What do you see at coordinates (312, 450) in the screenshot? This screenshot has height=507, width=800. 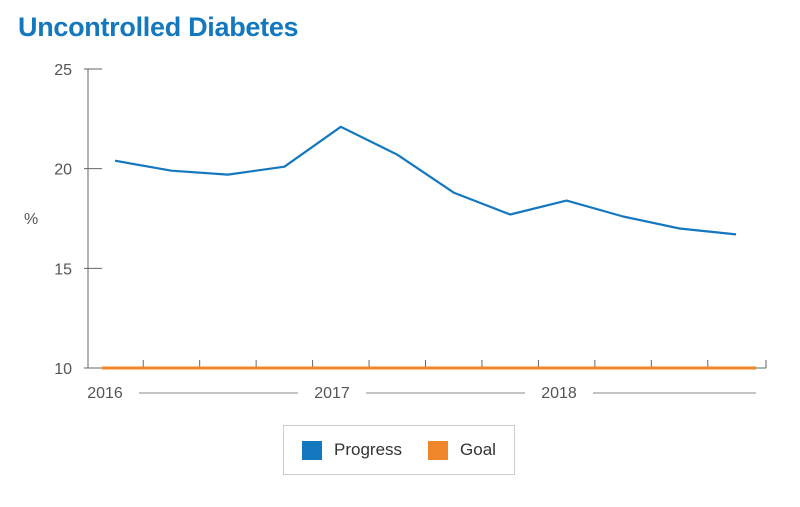 I see `legend-swatch-progress` at bounding box center [312, 450].